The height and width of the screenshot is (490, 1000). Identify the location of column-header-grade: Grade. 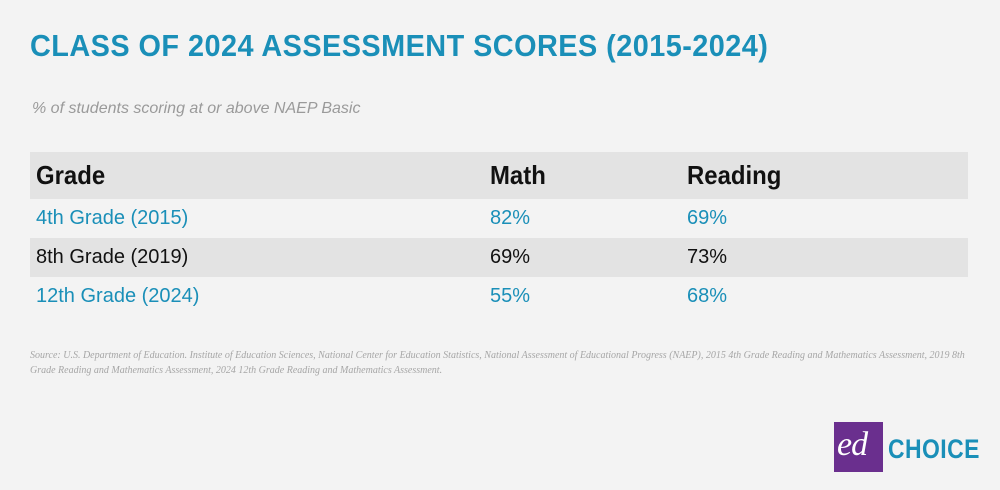
(257, 175).